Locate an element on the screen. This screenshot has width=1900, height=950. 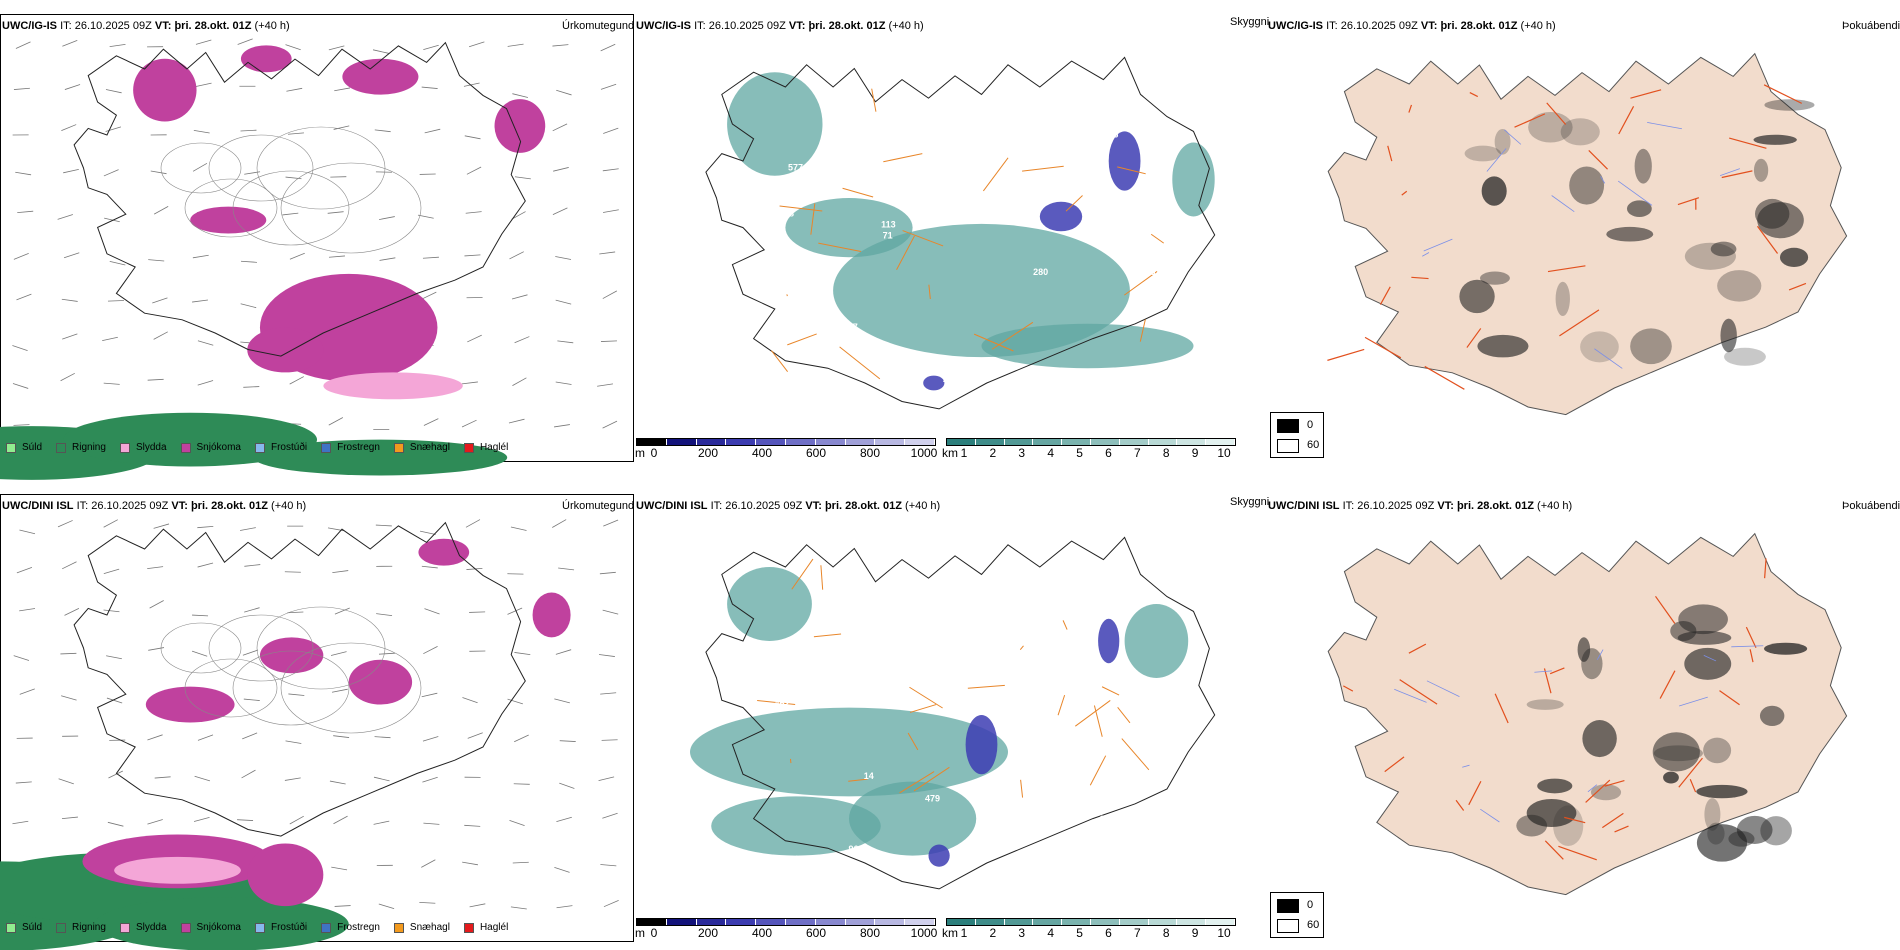
legend-label: Rigning is located at coordinates (89, 927).